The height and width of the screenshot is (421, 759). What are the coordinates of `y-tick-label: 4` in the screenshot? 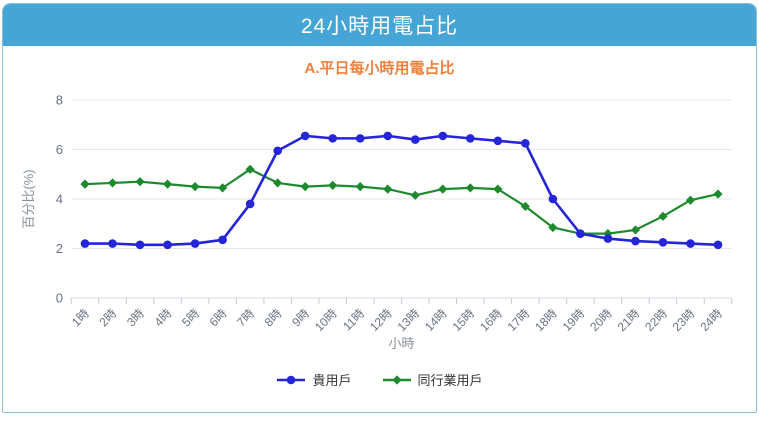 It's located at (59, 199).